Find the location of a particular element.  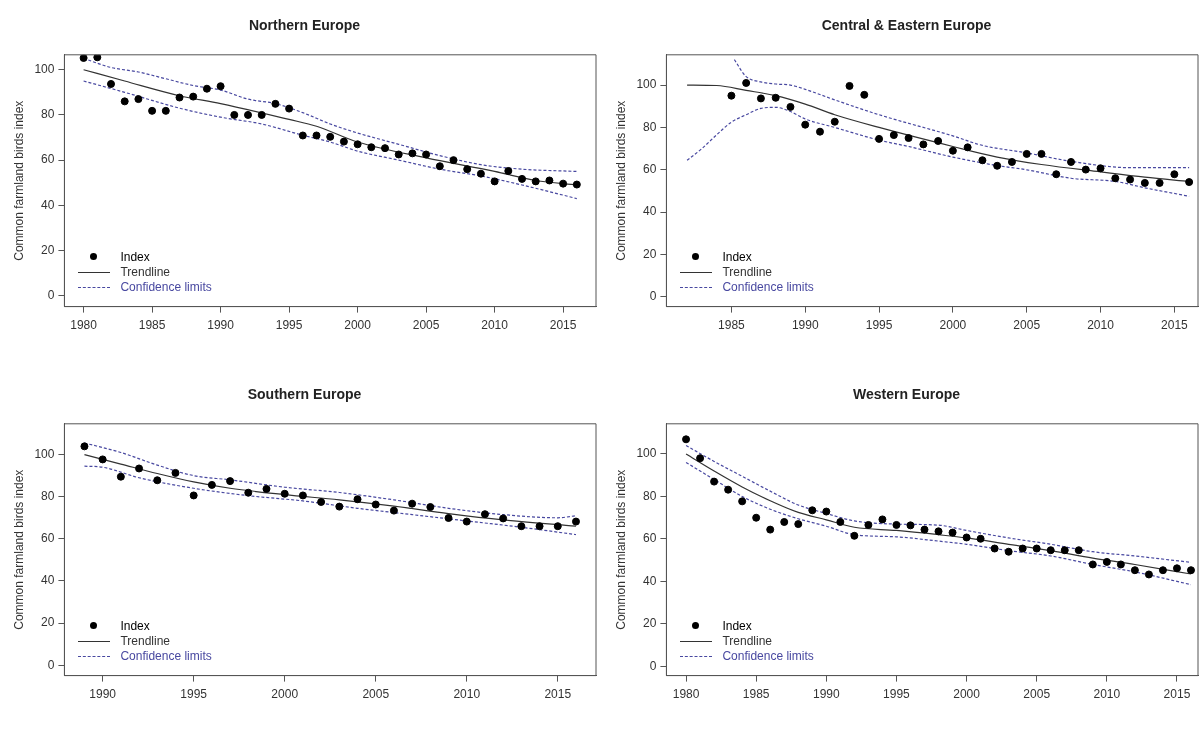

legend-label: Confidence limits is located at coordinates (166, 287).